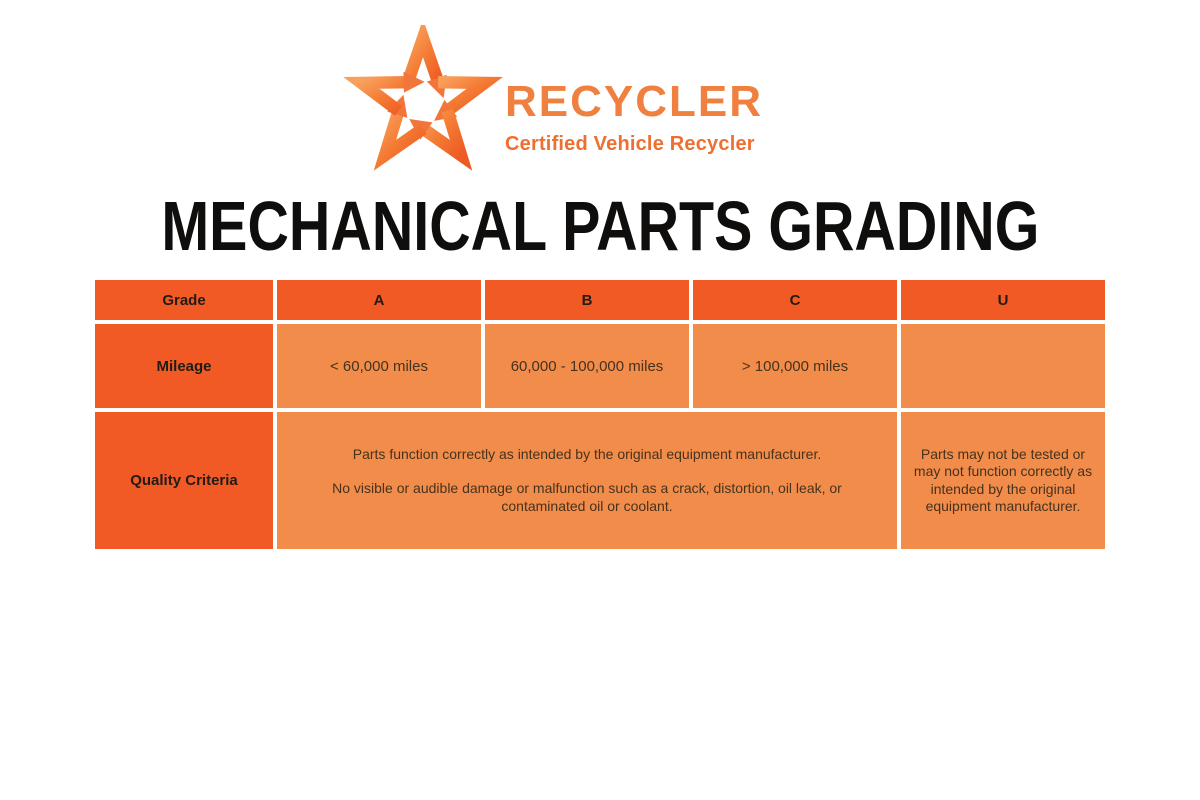  I want to click on mileage-cell-c: > 100,000 miles, so click(795, 366).